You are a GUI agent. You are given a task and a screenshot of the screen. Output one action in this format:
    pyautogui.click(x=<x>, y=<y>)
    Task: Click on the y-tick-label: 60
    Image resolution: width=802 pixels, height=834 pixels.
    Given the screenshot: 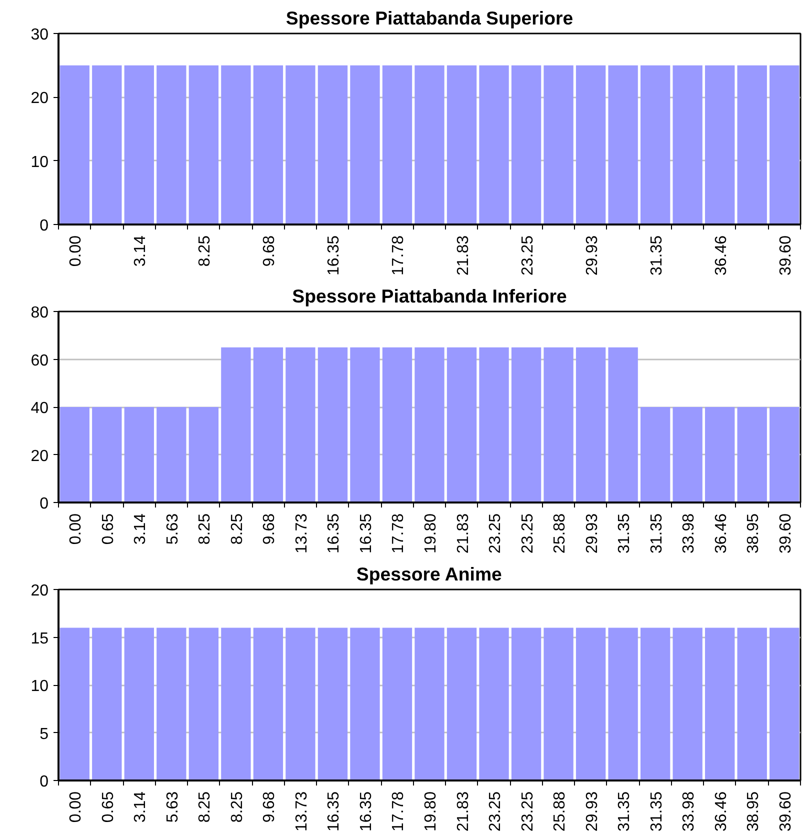 What is the action you would take?
    pyautogui.click(x=39, y=361)
    